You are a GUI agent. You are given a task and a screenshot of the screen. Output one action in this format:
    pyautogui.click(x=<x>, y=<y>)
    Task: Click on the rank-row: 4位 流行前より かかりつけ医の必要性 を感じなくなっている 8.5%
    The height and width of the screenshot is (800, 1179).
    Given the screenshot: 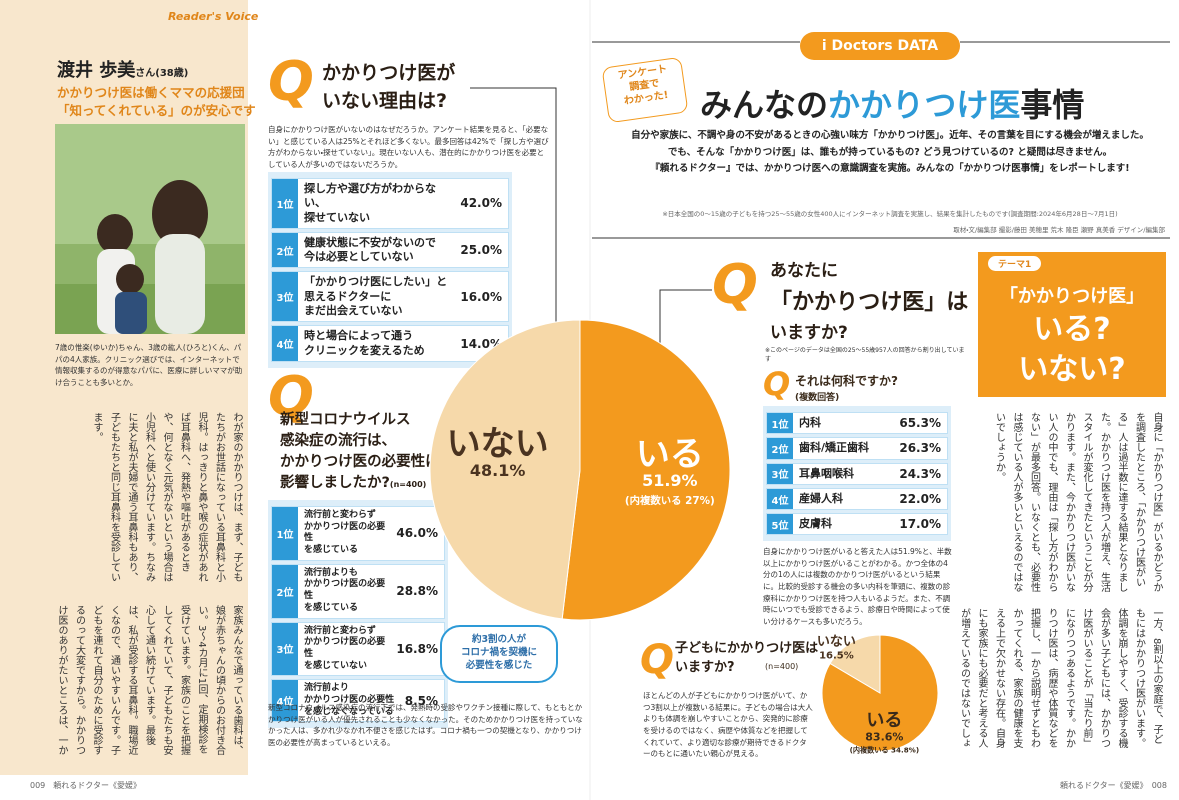 What is the action you would take?
    pyautogui.click(x=358, y=701)
    